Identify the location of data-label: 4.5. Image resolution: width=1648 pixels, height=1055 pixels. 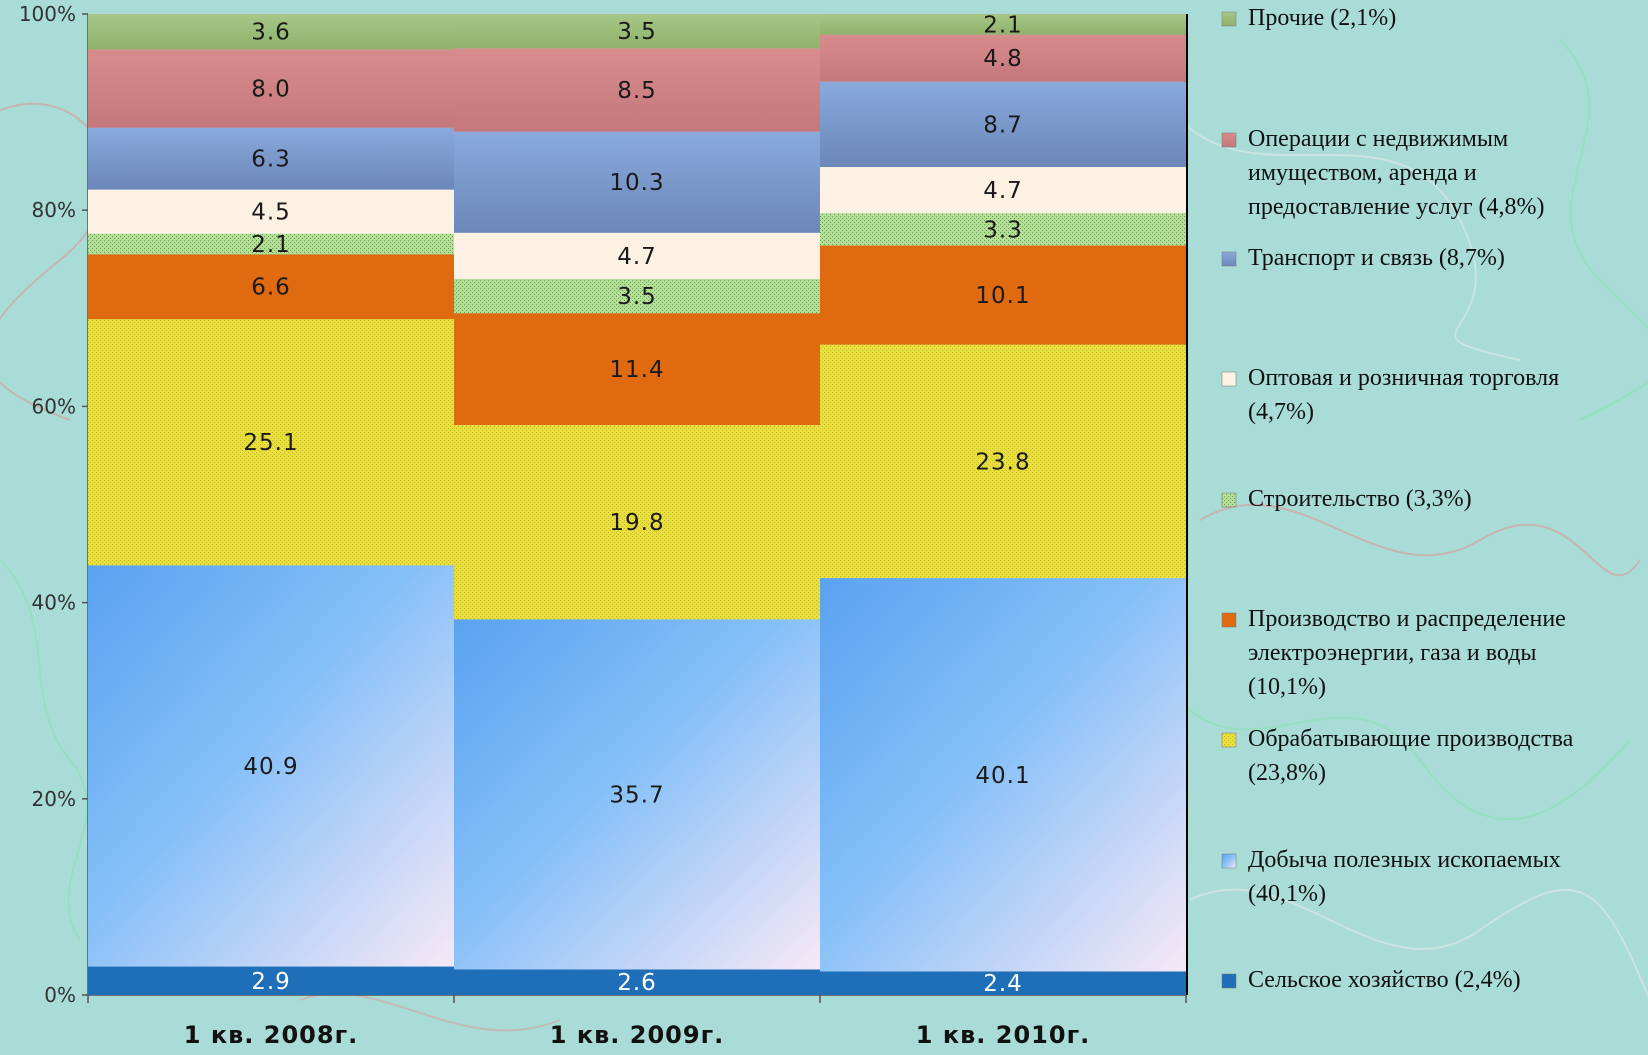
(271, 213).